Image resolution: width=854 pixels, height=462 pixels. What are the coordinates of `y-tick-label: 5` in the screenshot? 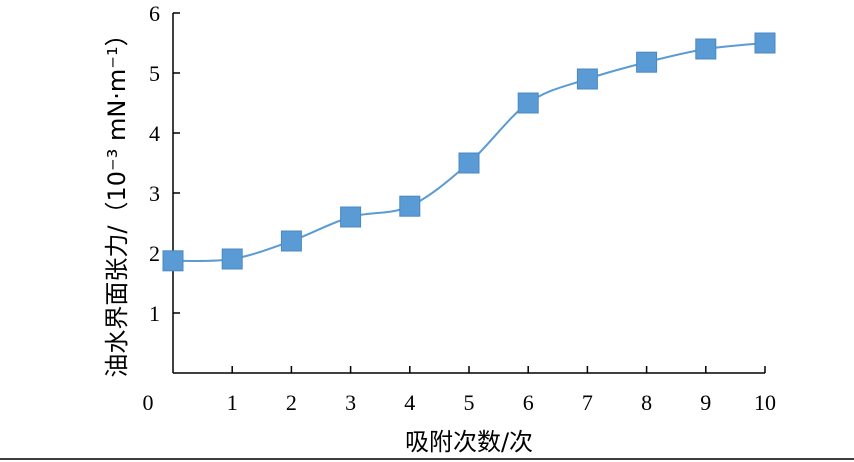 It's located at (154, 73).